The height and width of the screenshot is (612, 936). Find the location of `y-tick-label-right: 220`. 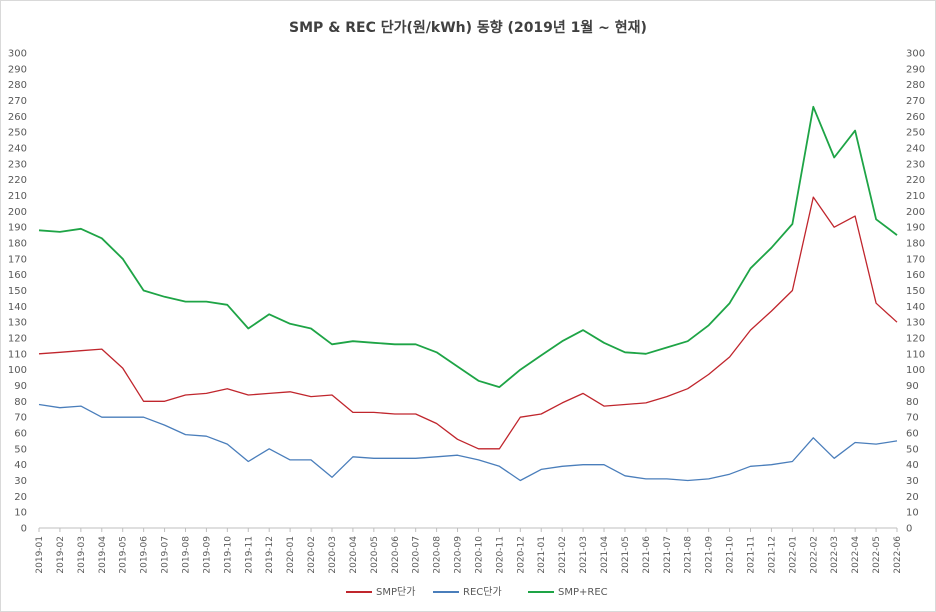

y-tick-label-right: 220 is located at coordinates (915, 180).